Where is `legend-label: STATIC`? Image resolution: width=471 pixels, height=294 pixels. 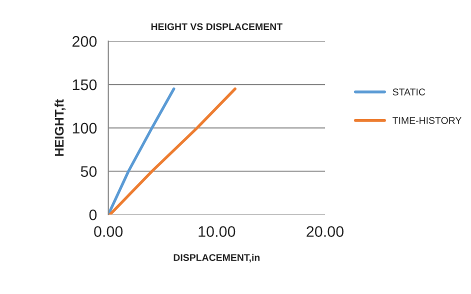 legend-label: STATIC is located at coordinates (409, 92).